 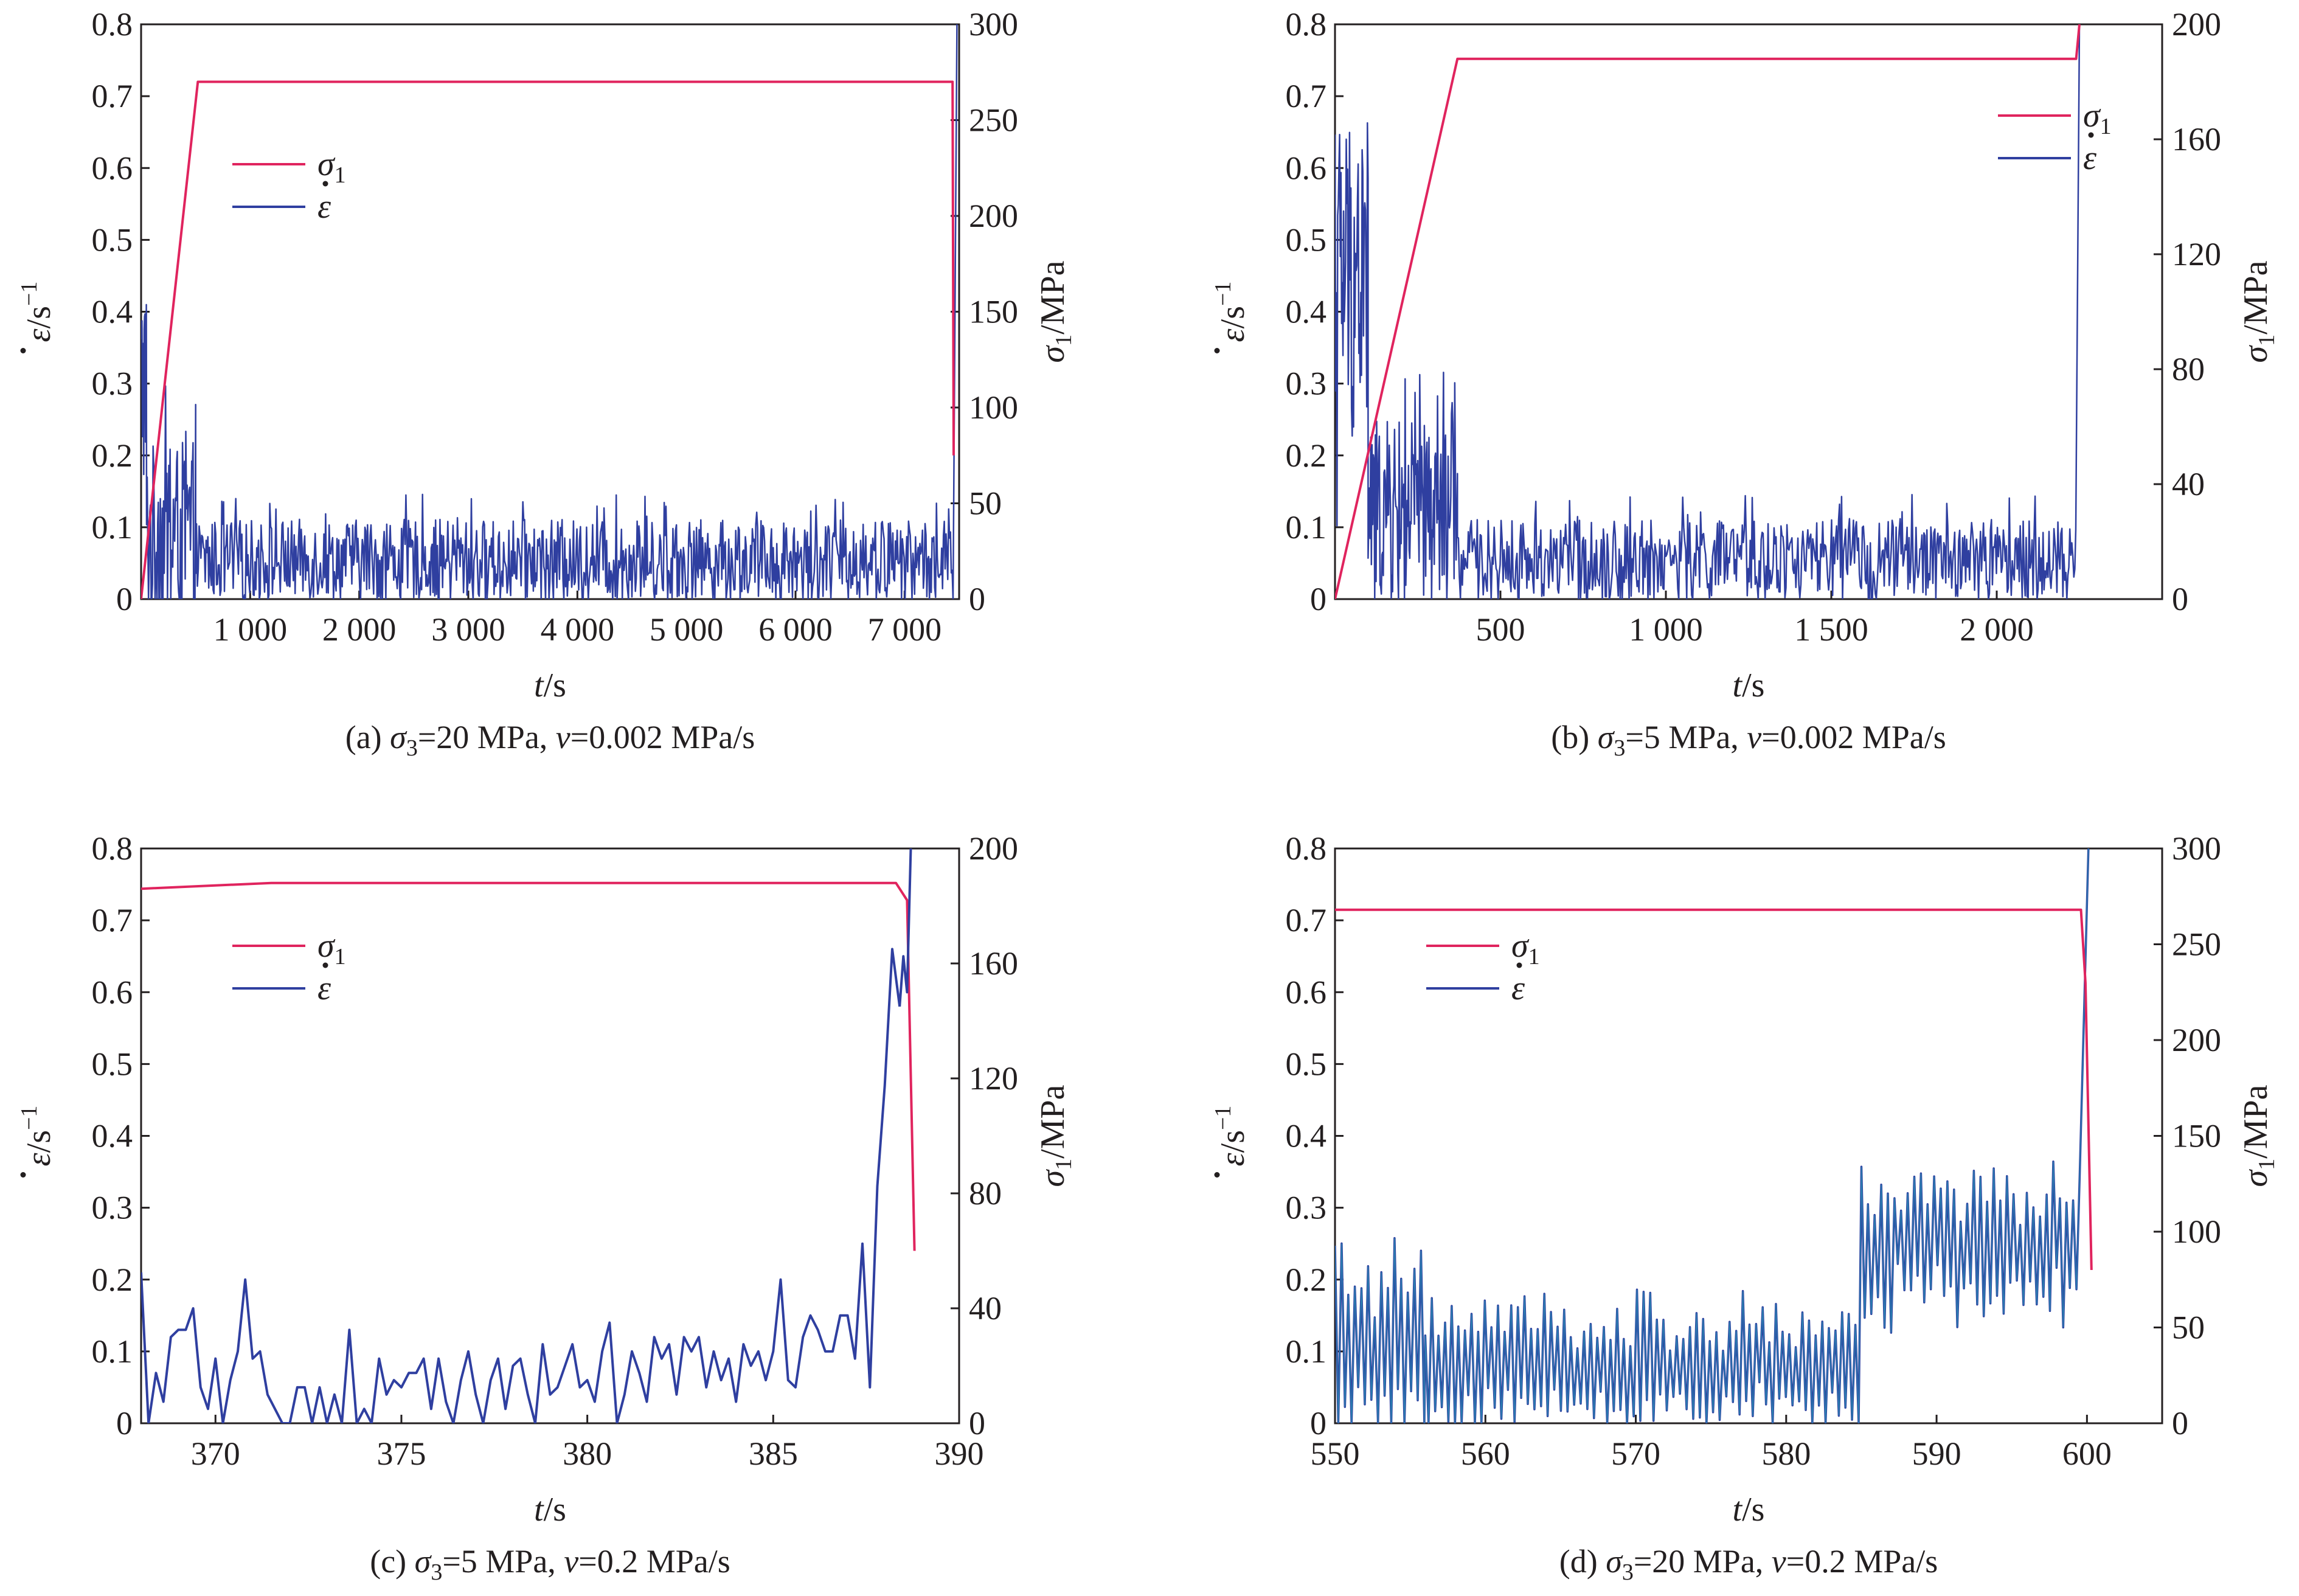 I want to click on x-tick-label: 600, so click(x=2087, y=1454).